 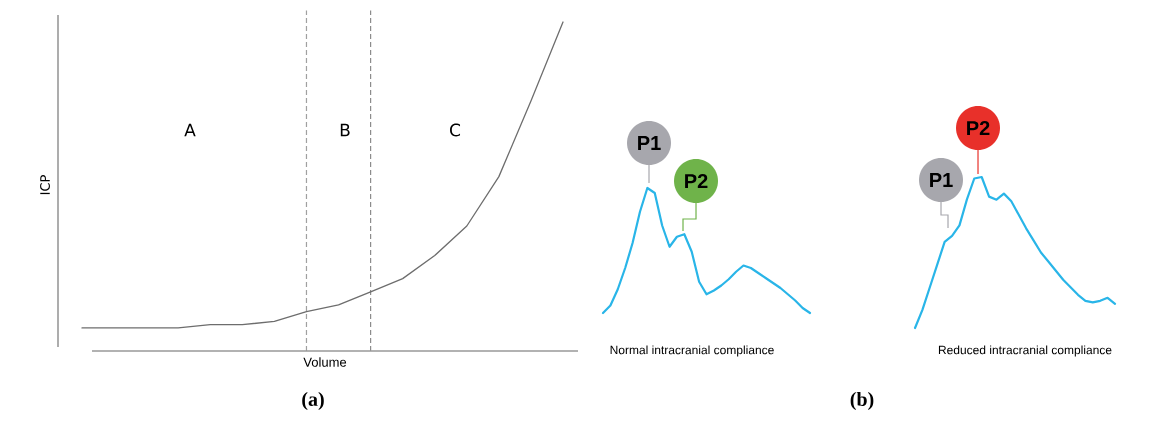 What do you see at coordinates (45, 185) in the screenshot?
I see `y-axis-title: ICP` at bounding box center [45, 185].